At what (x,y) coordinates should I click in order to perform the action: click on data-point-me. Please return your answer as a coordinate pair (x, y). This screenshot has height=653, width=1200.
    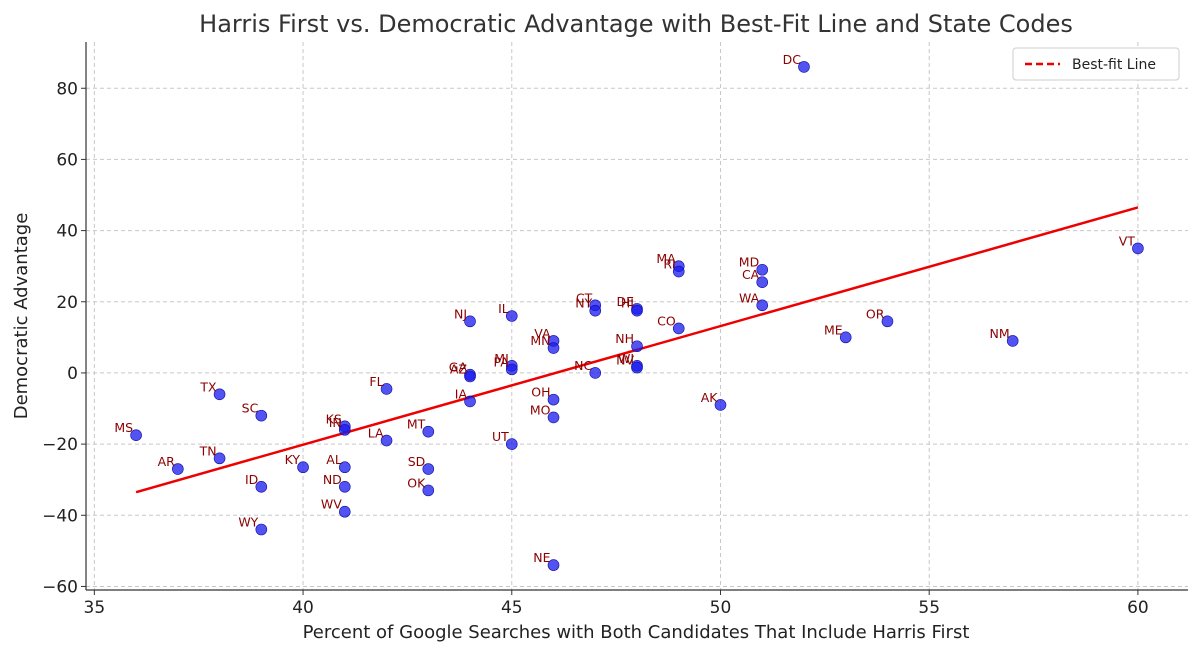
    Looking at the image, I should click on (845, 337).